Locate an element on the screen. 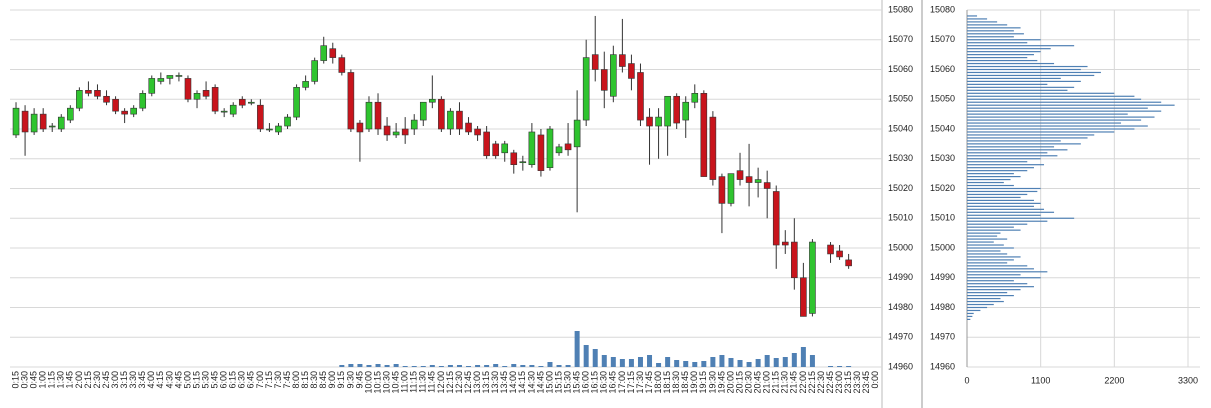  x-tick-label: 15:45 is located at coordinates (577, 382).